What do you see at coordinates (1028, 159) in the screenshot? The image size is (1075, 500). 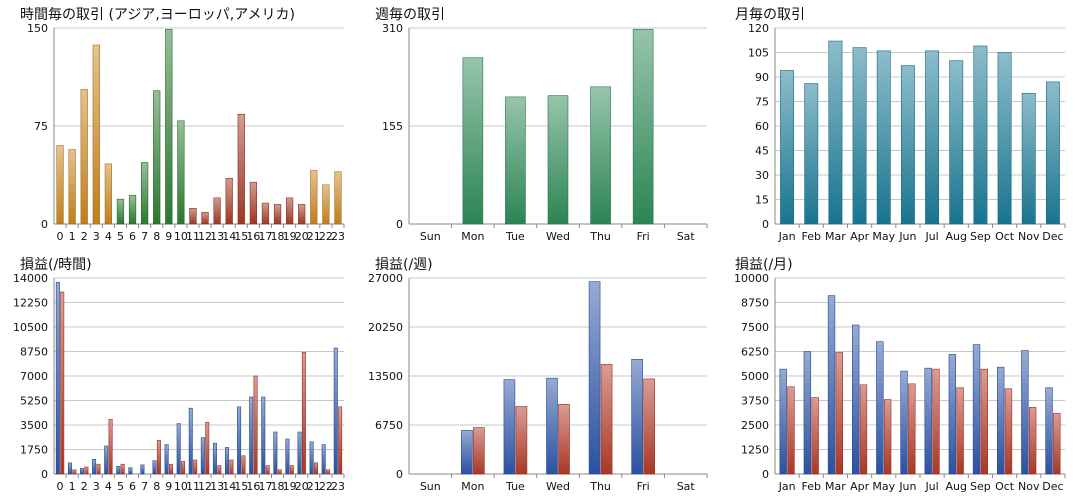 I see `bar-Nov` at bounding box center [1028, 159].